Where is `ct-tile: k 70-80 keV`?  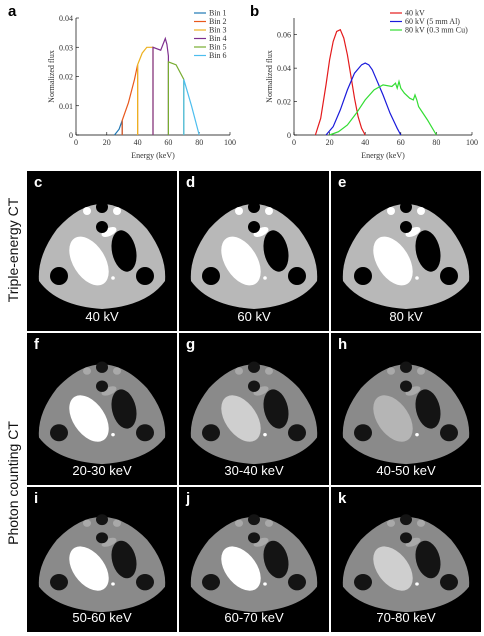 ct-tile: k 70-80 keV is located at coordinates (406, 559).